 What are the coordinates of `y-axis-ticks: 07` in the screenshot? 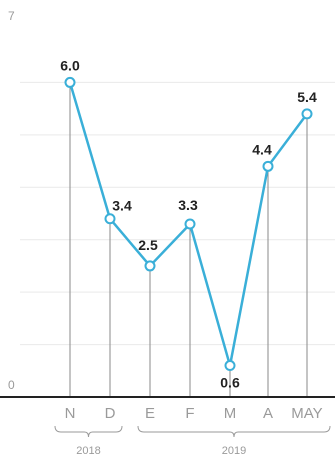 It's located at (11, 200).